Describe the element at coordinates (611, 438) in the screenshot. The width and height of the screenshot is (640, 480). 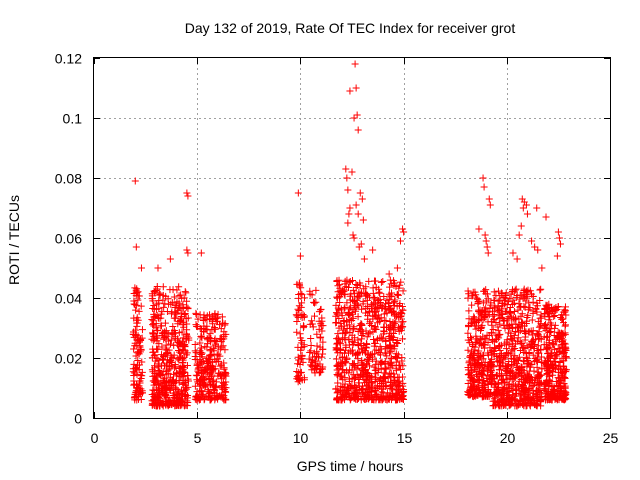
I see `x-tick-label: 25` at that location.